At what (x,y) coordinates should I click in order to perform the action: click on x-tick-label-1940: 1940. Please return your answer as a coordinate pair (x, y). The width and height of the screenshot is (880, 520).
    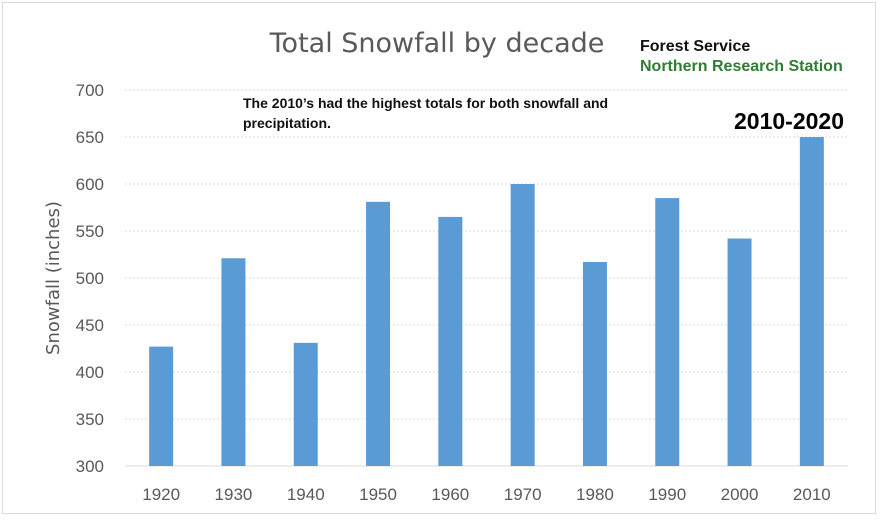
    Looking at the image, I should click on (306, 494).